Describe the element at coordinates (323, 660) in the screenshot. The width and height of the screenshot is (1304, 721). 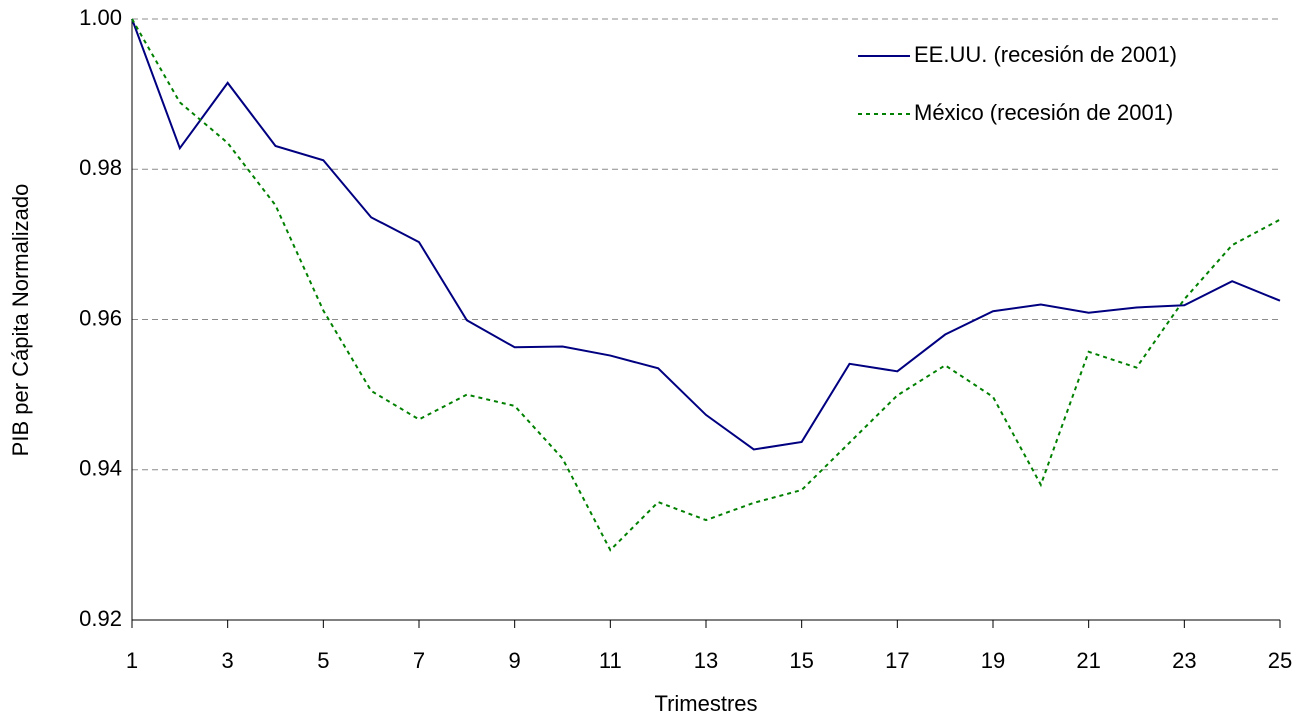
I see `x-tick-label: 5` at that location.